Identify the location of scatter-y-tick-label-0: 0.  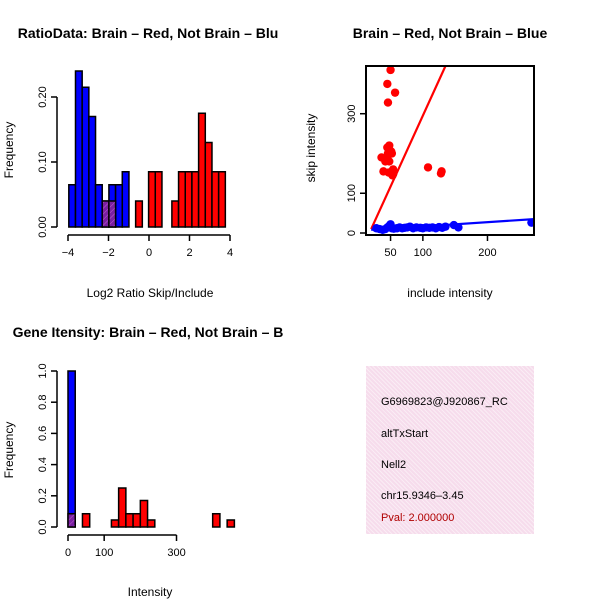
(352, 233).